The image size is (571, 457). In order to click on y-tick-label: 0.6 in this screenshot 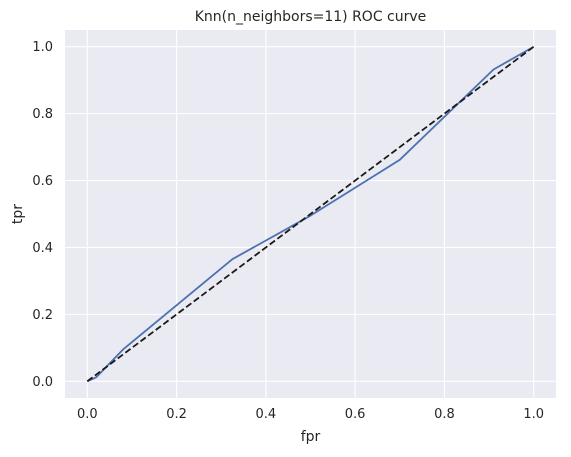, I will do `click(42, 181)`.